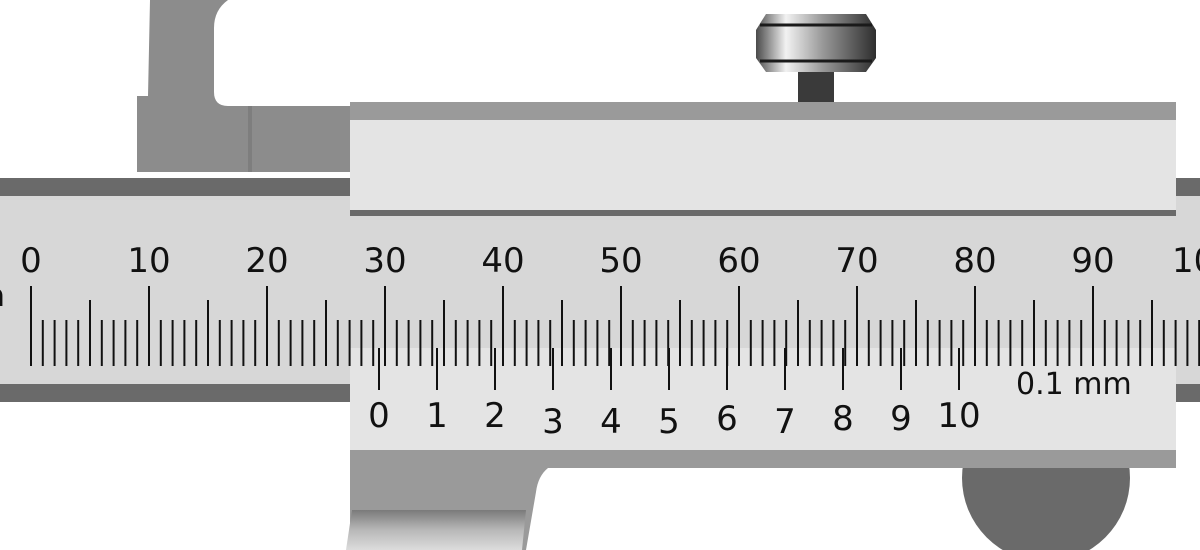  Describe the element at coordinates (974, 261) in the screenshot. I see `main-label-80: 80` at that location.